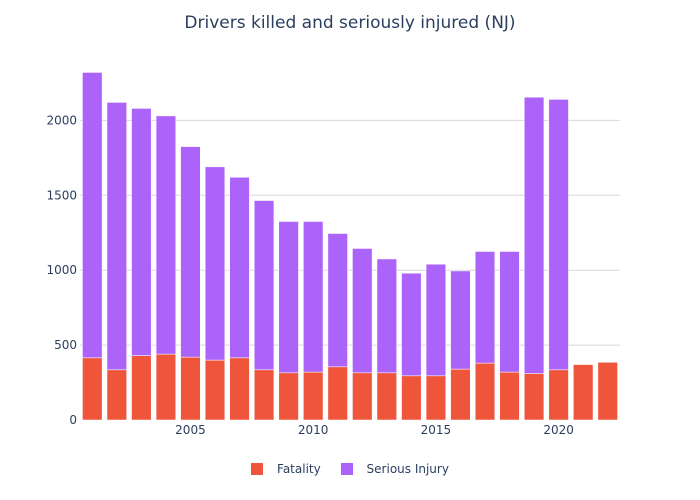  I want to click on x-tick-label: 2010, so click(313, 430).